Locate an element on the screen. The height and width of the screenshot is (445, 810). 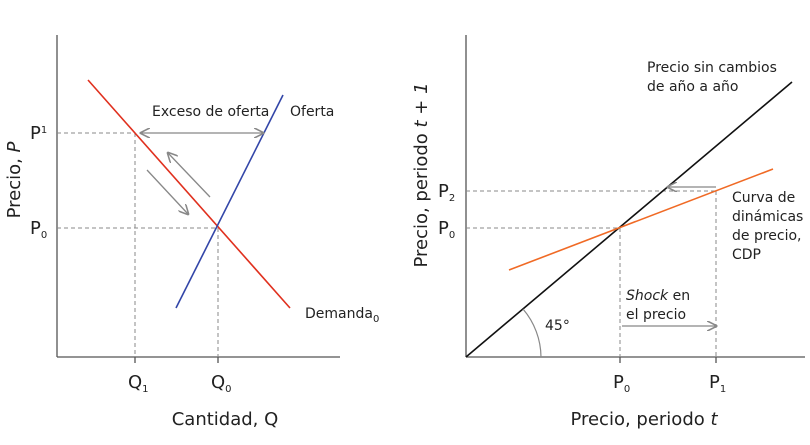
p-tick: P0 is located at coordinates (38, 229).